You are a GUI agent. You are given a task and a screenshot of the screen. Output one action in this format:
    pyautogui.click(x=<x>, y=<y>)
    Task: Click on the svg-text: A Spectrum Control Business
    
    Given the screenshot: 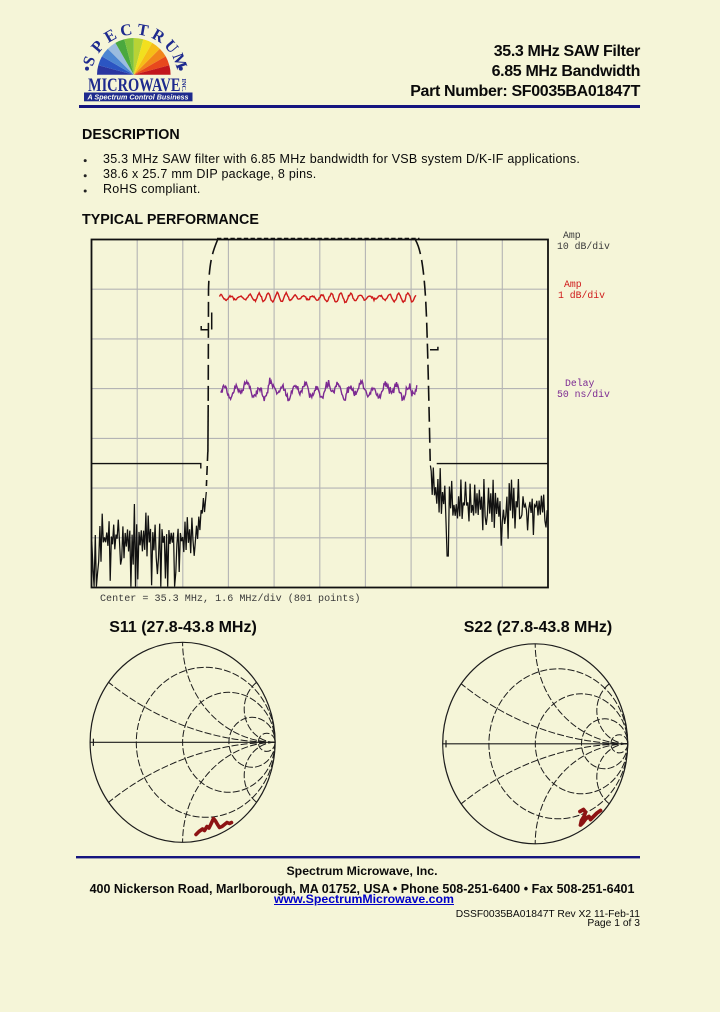 What is the action you would take?
    pyautogui.click(x=138, y=96)
    